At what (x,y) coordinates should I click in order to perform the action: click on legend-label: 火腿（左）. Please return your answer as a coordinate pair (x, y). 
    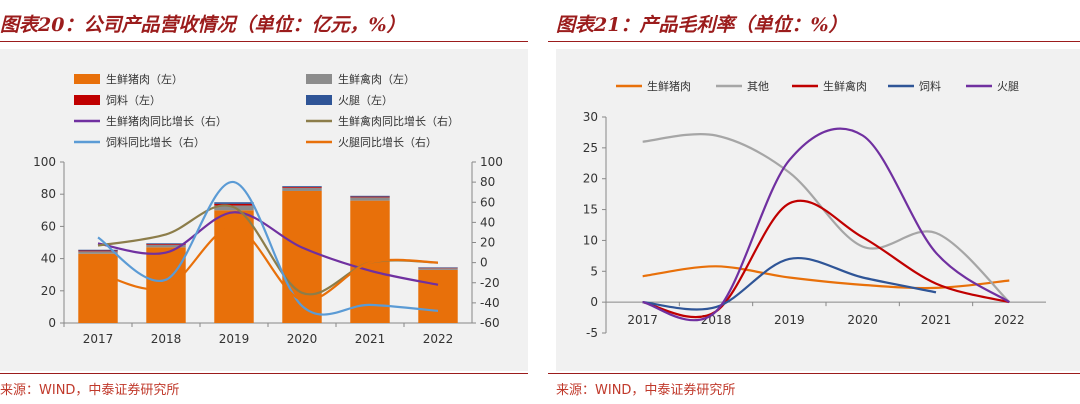
    Looking at the image, I should click on (365, 100).